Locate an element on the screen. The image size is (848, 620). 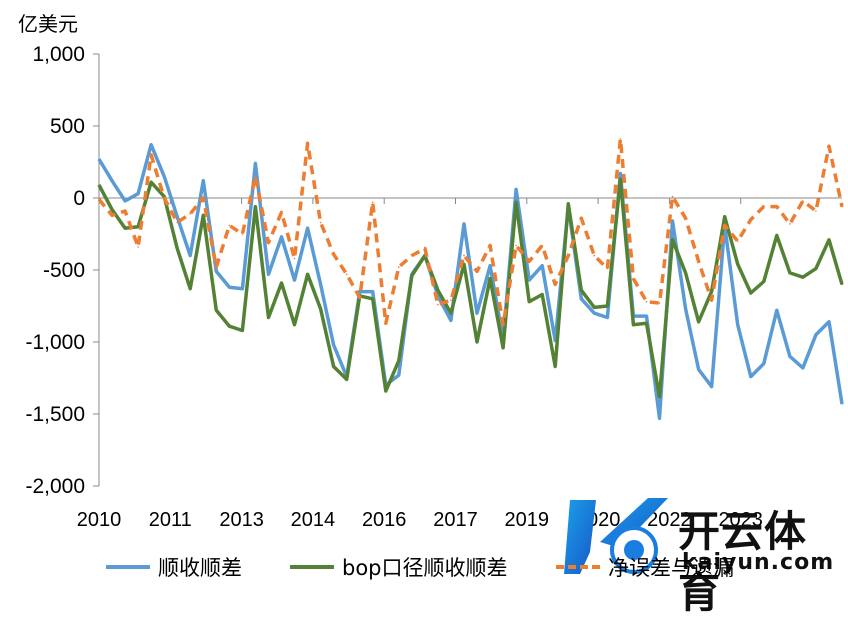
y-tick-label: -2,000 is located at coordinates (55, 486).